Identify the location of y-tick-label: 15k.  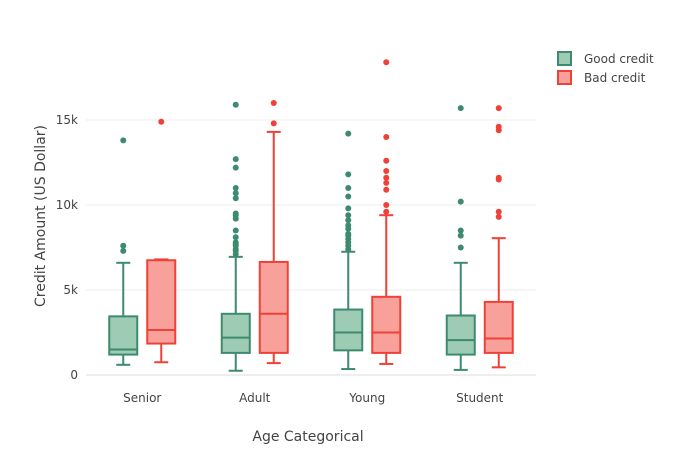
(67, 120).